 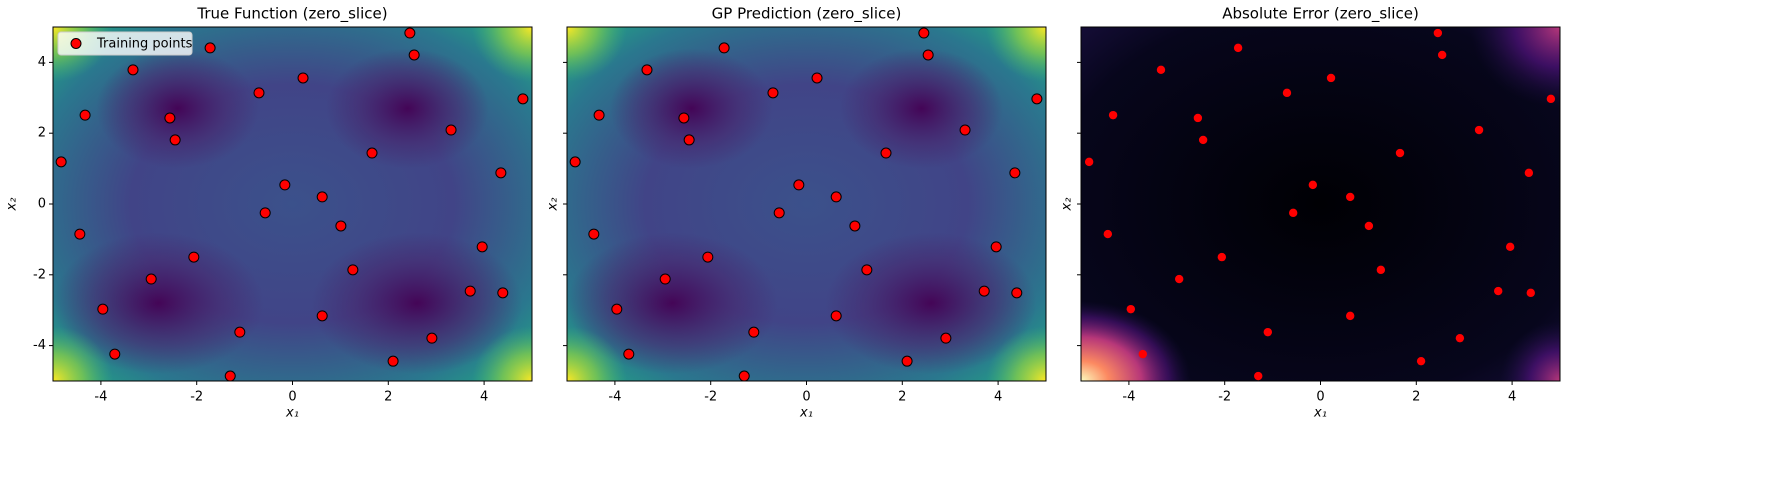 I want to click on x-tick-label: 2, so click(x=388, y=397).